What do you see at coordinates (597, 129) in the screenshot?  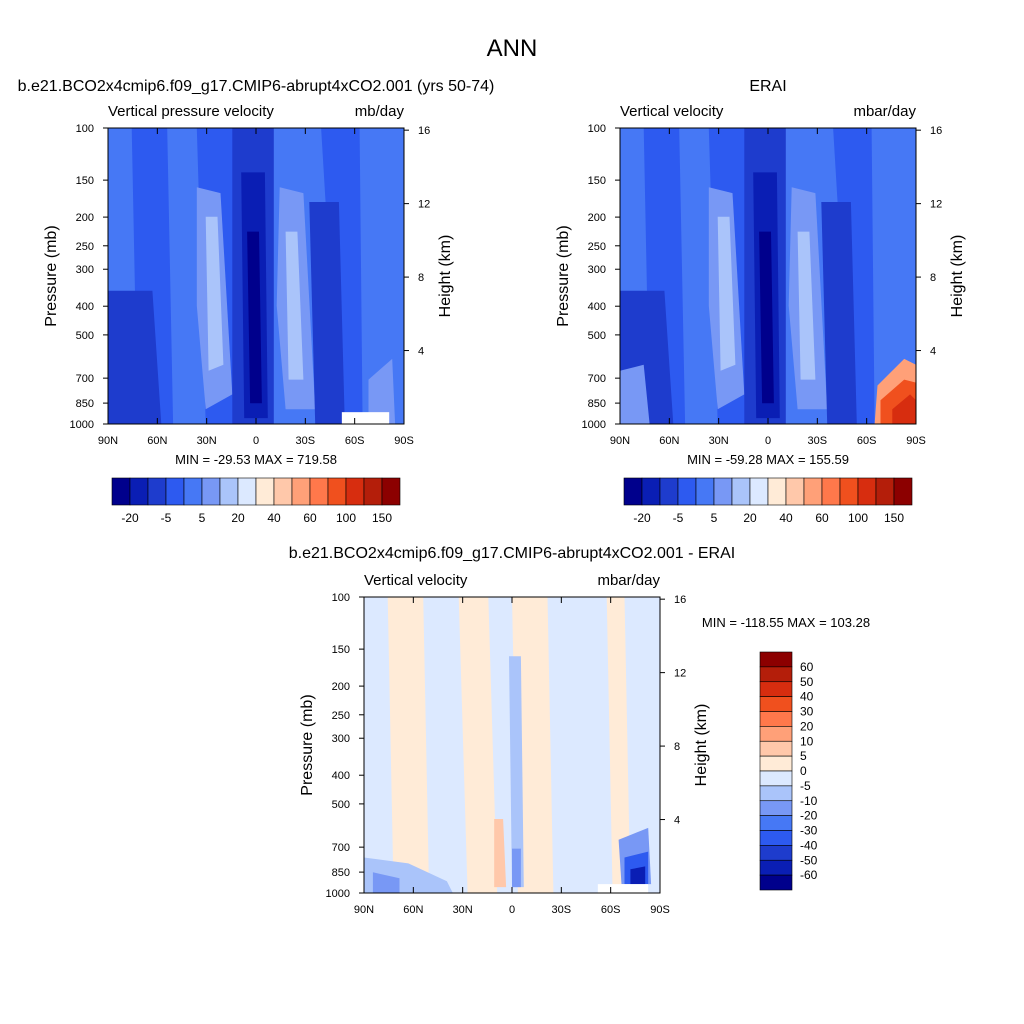 I see `y-tick-label: 100` at bounding box center [597, 129].